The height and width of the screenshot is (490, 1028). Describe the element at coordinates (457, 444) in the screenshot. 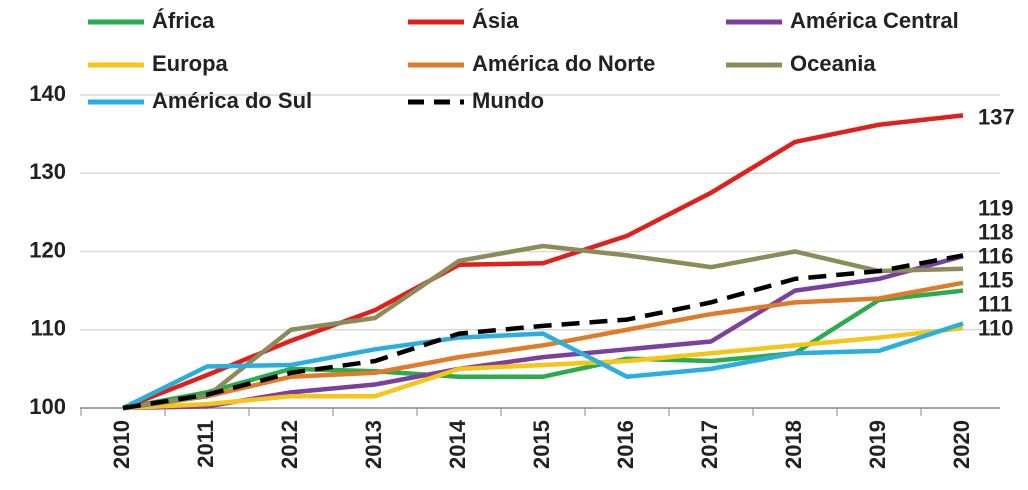

I see `x-tick-label: 2014` at that location.